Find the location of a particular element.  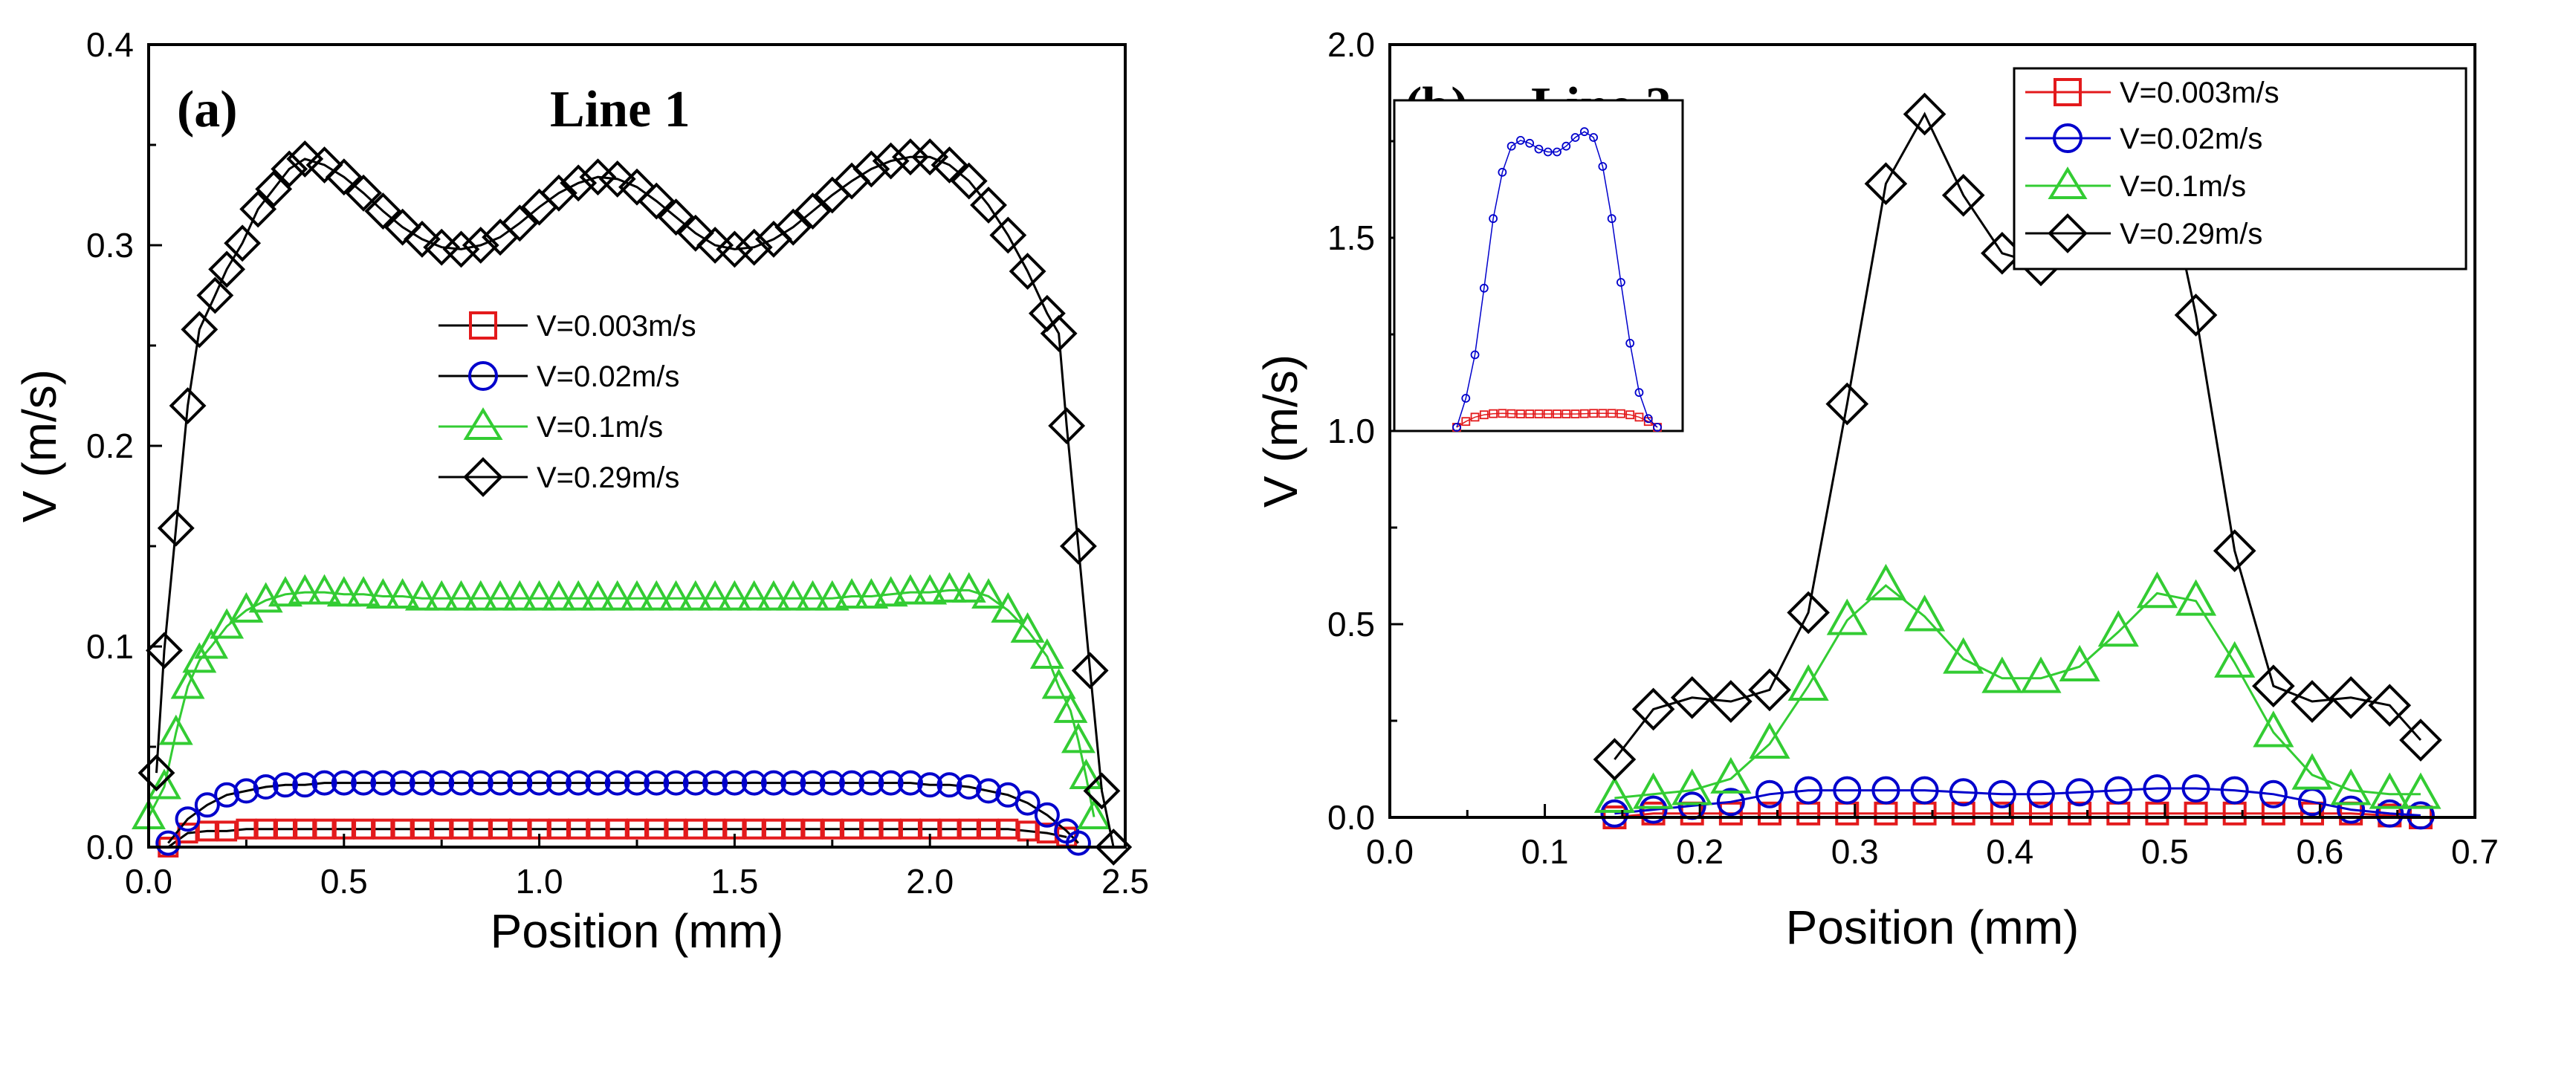

panel-b-series-1-line is located at coordinates (2017, 815).